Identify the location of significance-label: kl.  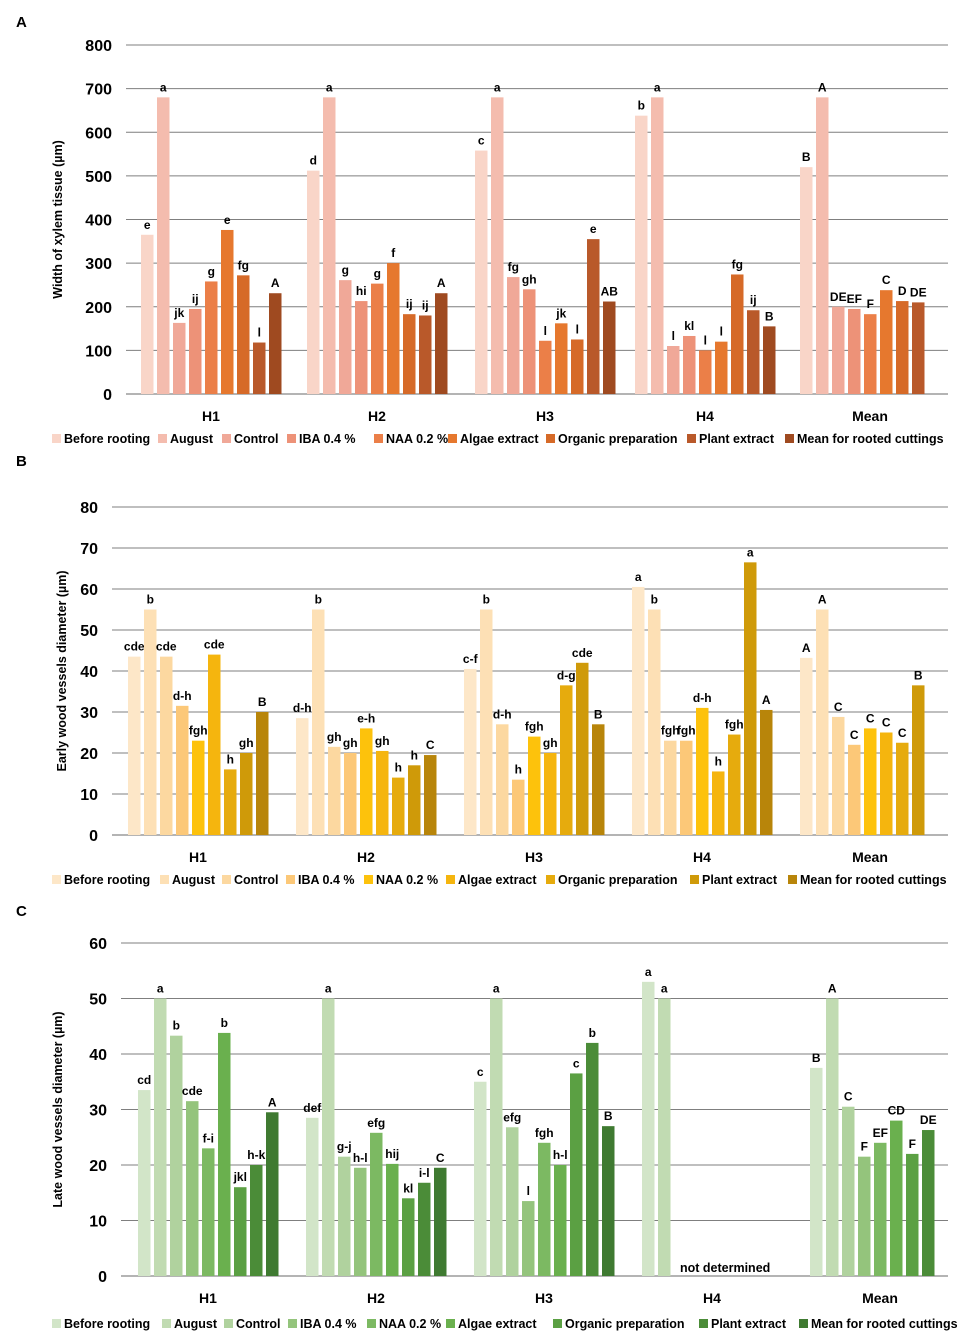
(689, 326).